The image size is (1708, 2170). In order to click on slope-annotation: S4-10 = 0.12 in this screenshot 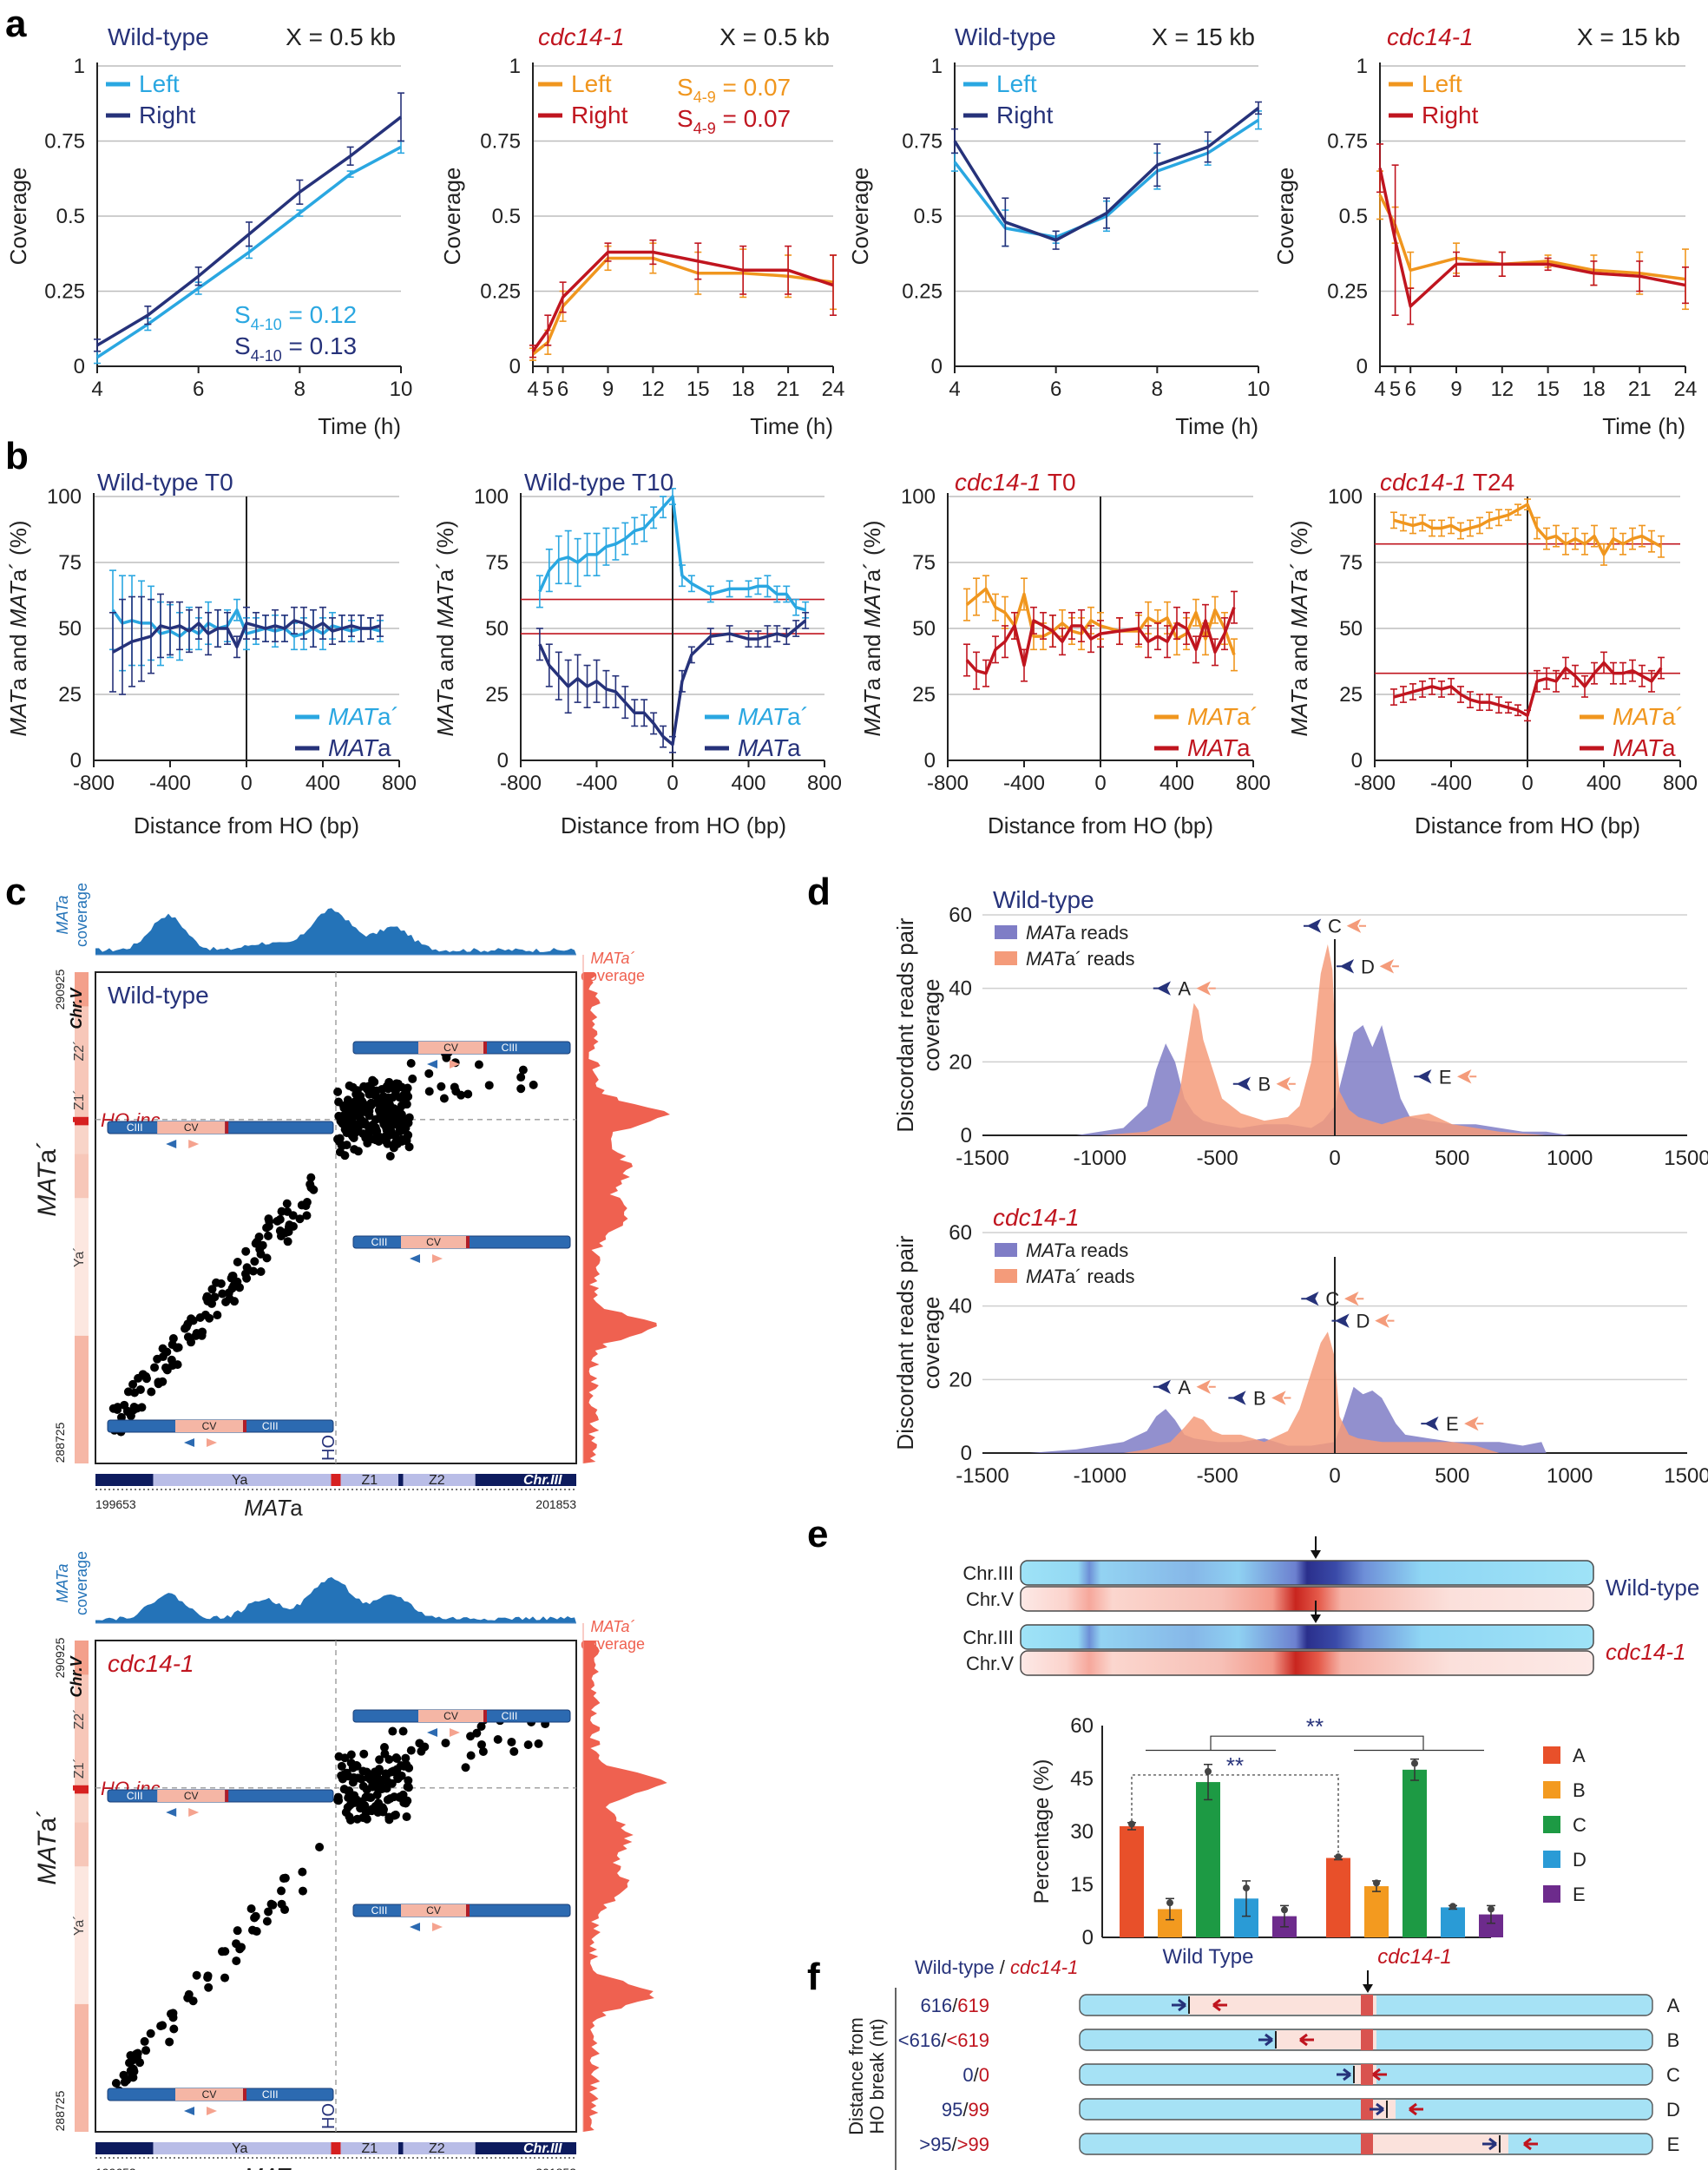, I will do `click(295, 317)`.